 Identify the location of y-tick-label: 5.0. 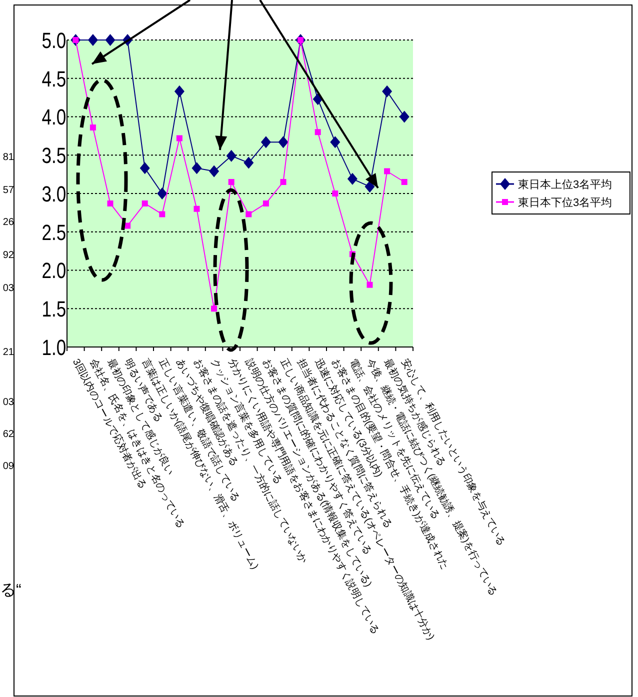
(54, 41).